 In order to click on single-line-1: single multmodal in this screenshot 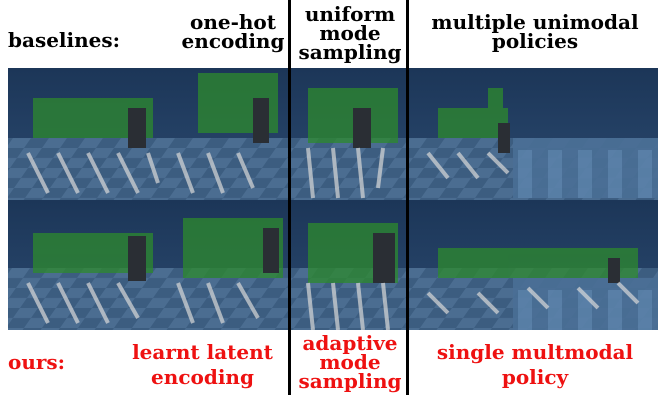, I will do `click(535, 352)`.